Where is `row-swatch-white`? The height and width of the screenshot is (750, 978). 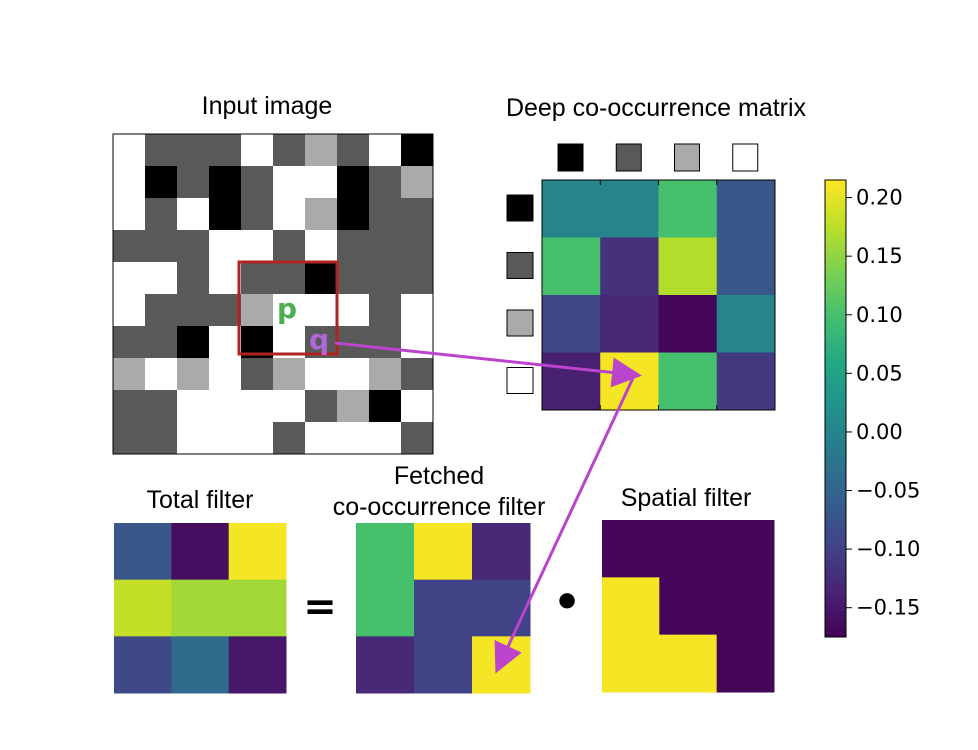
row-swatch-white is located at coordinates (520, 380).